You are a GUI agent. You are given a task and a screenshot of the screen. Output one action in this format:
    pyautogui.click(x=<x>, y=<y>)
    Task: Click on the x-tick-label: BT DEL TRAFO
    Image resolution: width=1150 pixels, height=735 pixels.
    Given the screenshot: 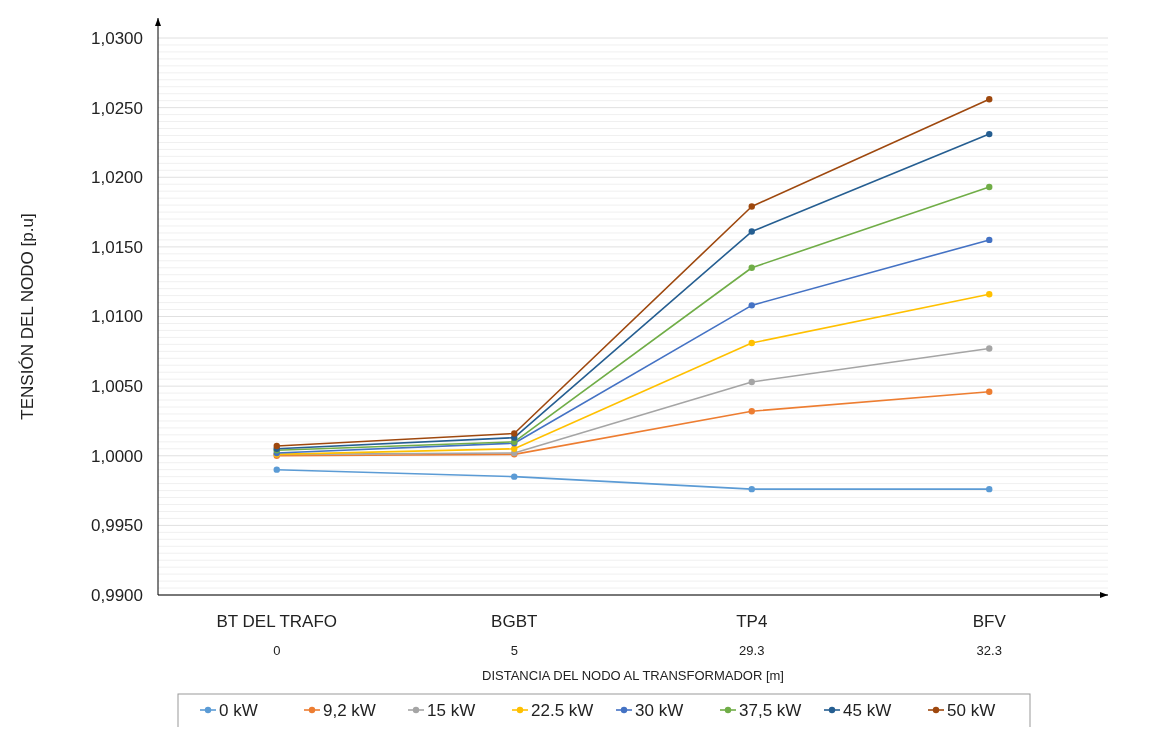 What is the action you would take?
    pyautogui.click(x=277, y=621)
    